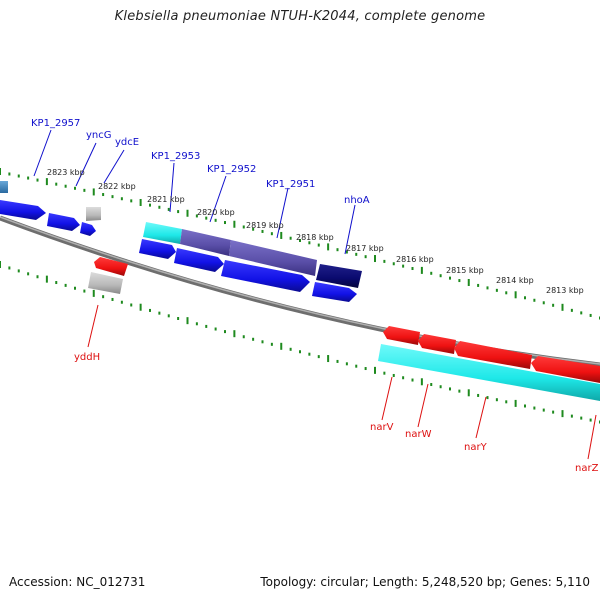  Describe the element at coordinates (357, 200) in the screenshot. I see `gene-label-nhoa: nhoA` at that location.